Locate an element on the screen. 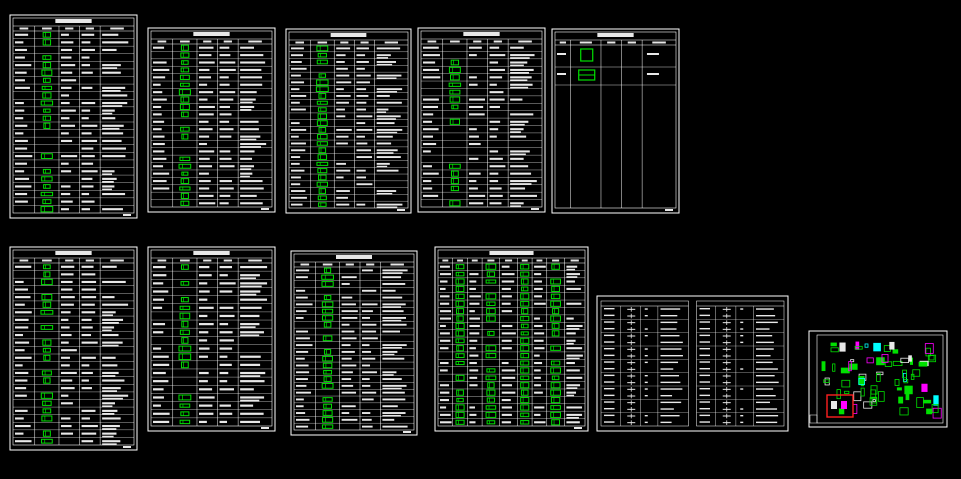 This screenshot has width=961, height=479. sheet-inner-border is located at coordinates (211, 338).